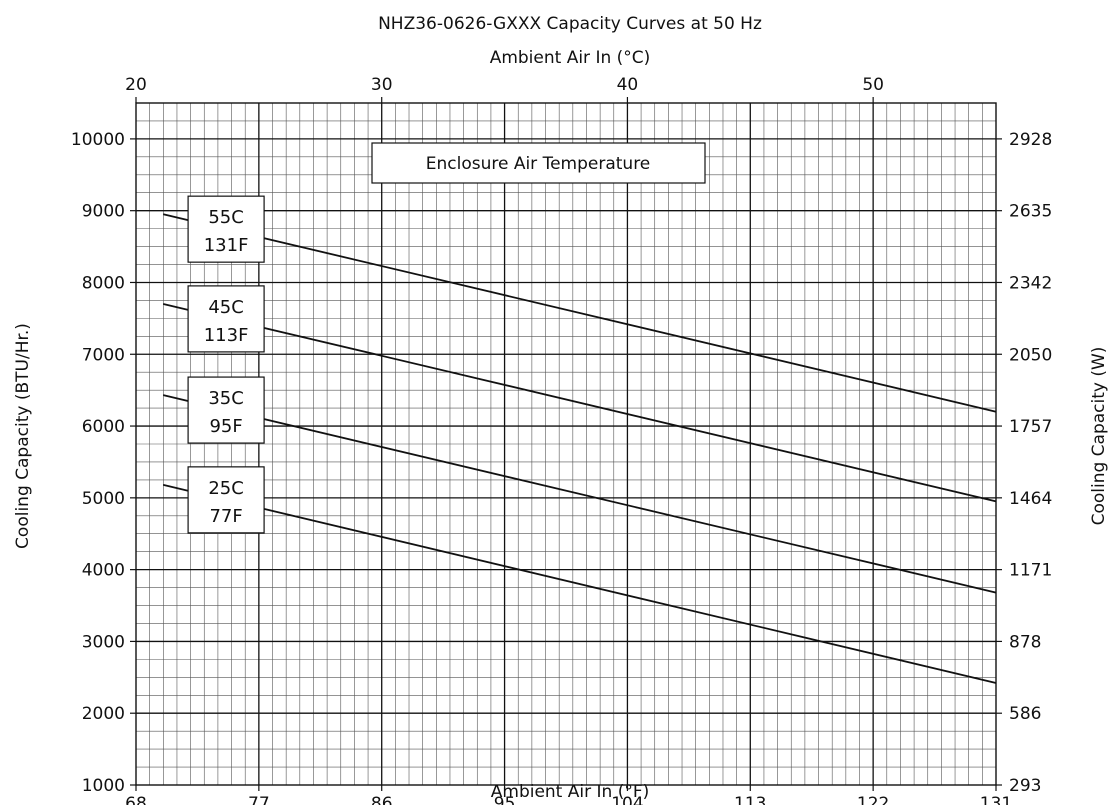 The height and width of the screenshot is (805, 1114). I want to click on y-right-tick-label: 1464, so click(1030, 499).